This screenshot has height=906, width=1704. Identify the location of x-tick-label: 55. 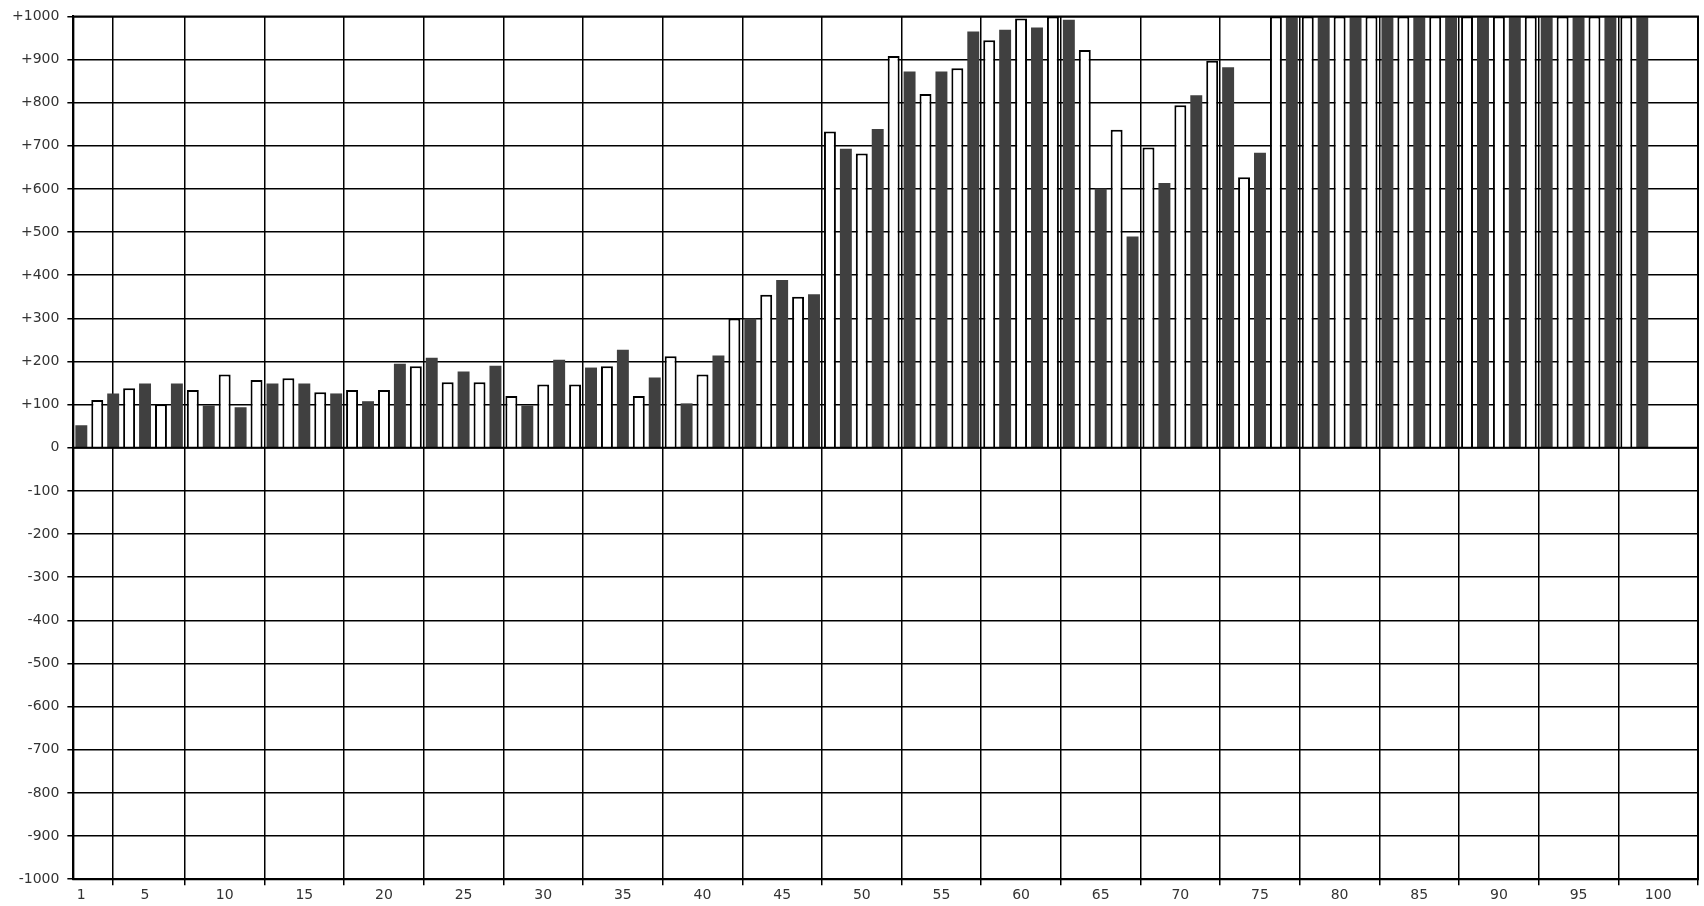
(941, 894).